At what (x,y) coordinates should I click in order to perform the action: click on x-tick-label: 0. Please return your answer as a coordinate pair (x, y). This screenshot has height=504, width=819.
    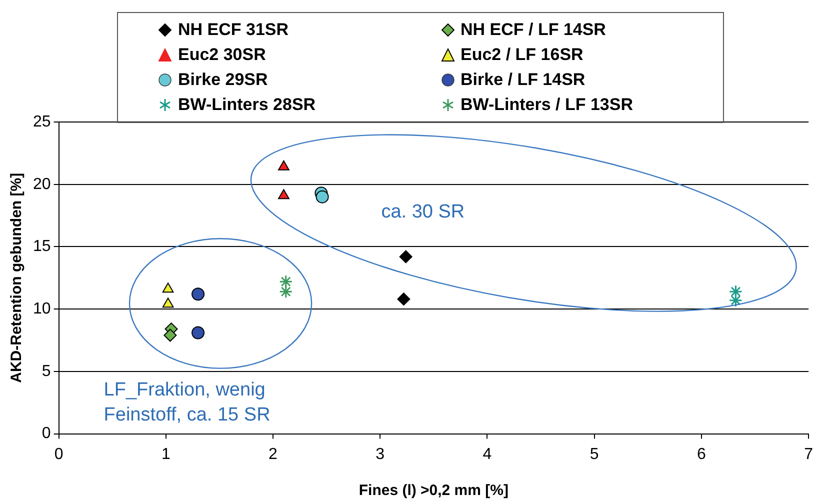
    Looking at the image, I should click on (59, 454).